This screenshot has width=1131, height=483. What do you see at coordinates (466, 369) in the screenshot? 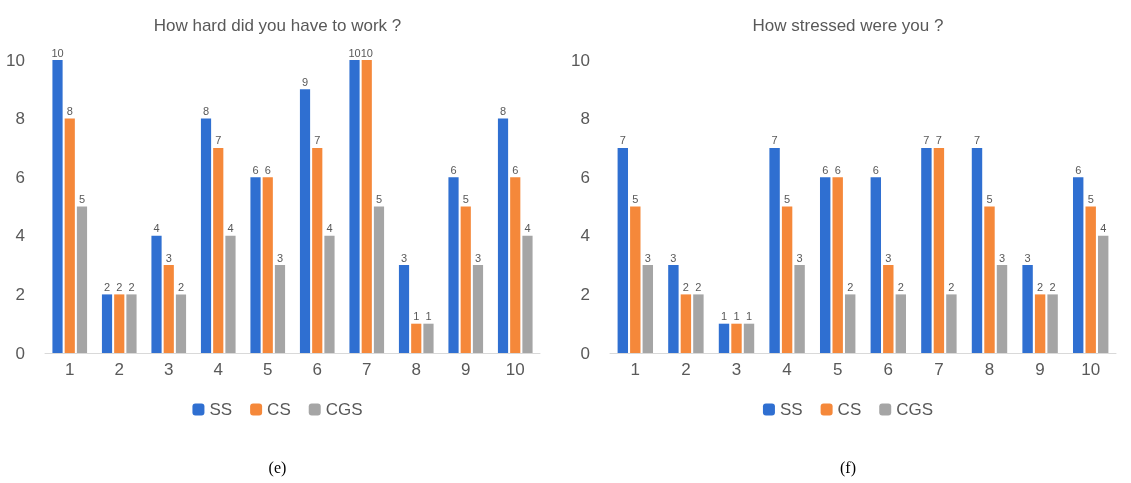
I see `x-tick-label: 9` at bounding box center [466, 369].